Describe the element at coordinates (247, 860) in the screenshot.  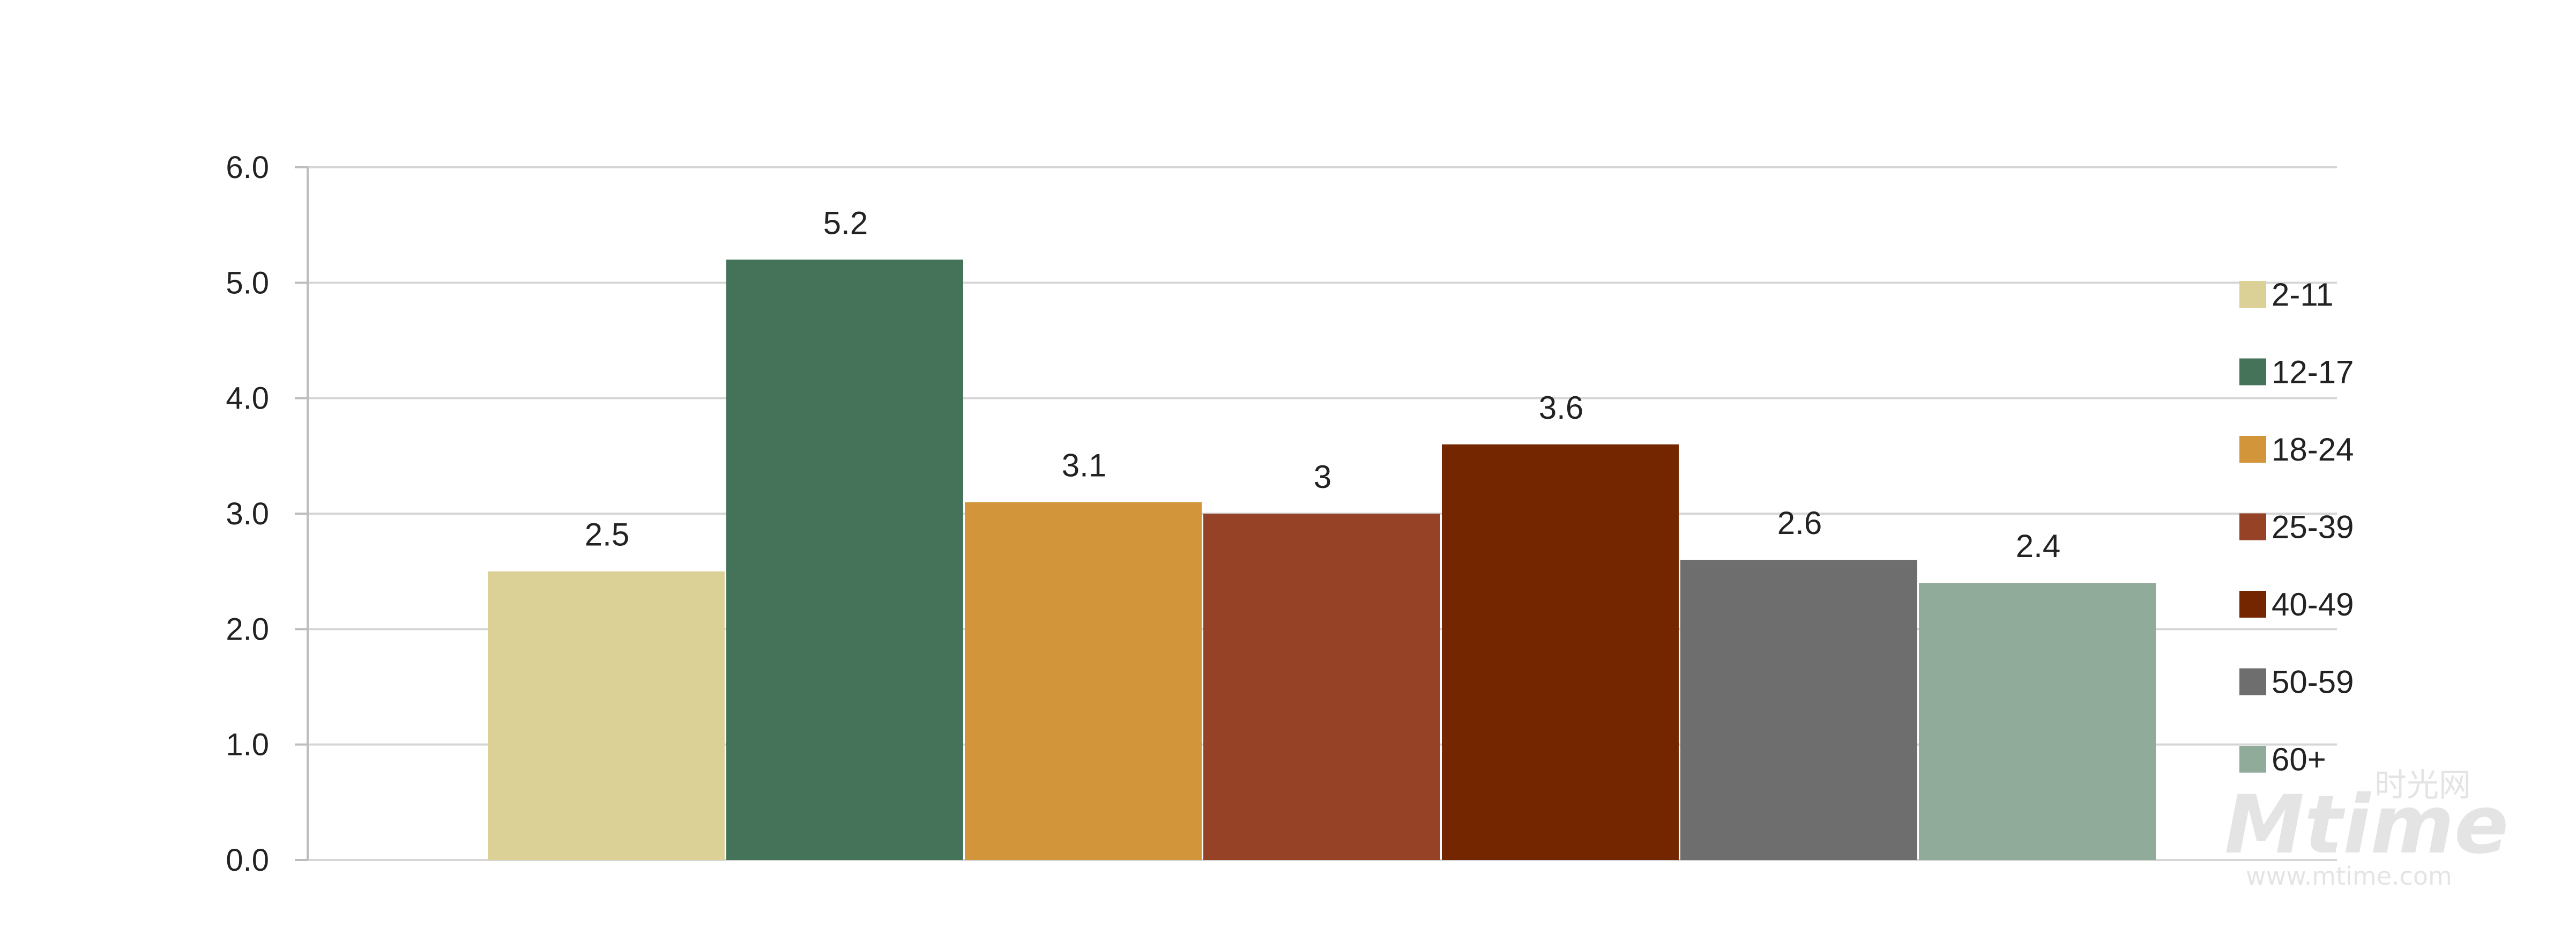
I see `y-tick-label: 0.0` at that location.